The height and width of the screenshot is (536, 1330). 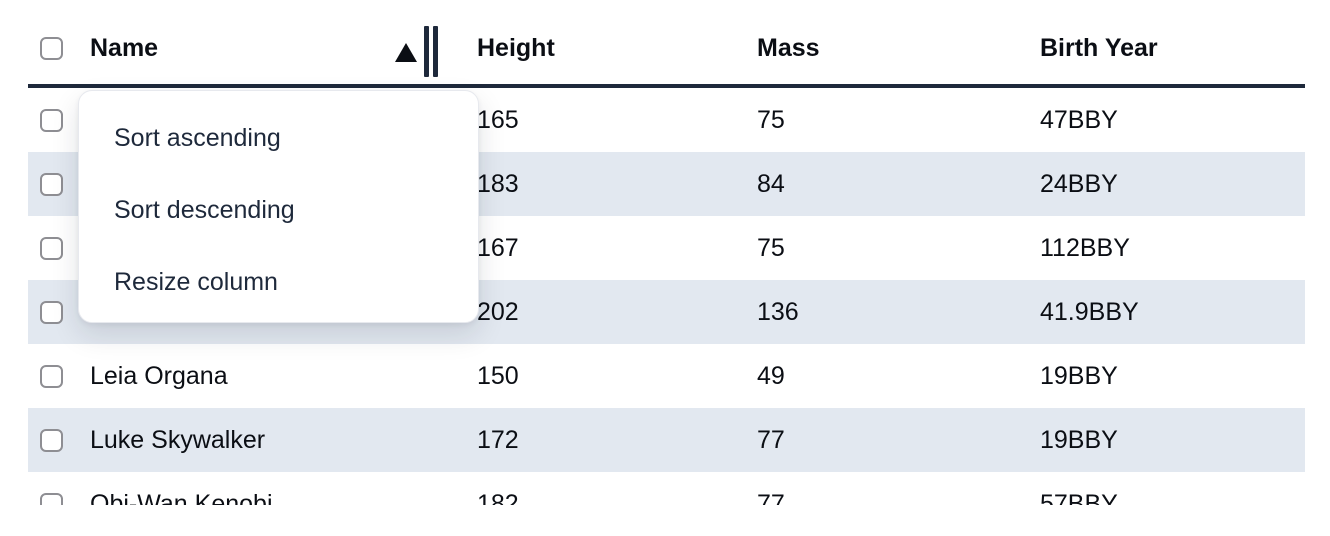 What do you see at coordinates (498, 375) in the screenshot?
I see `height-cell: 150` at bounding box center [498, 375].